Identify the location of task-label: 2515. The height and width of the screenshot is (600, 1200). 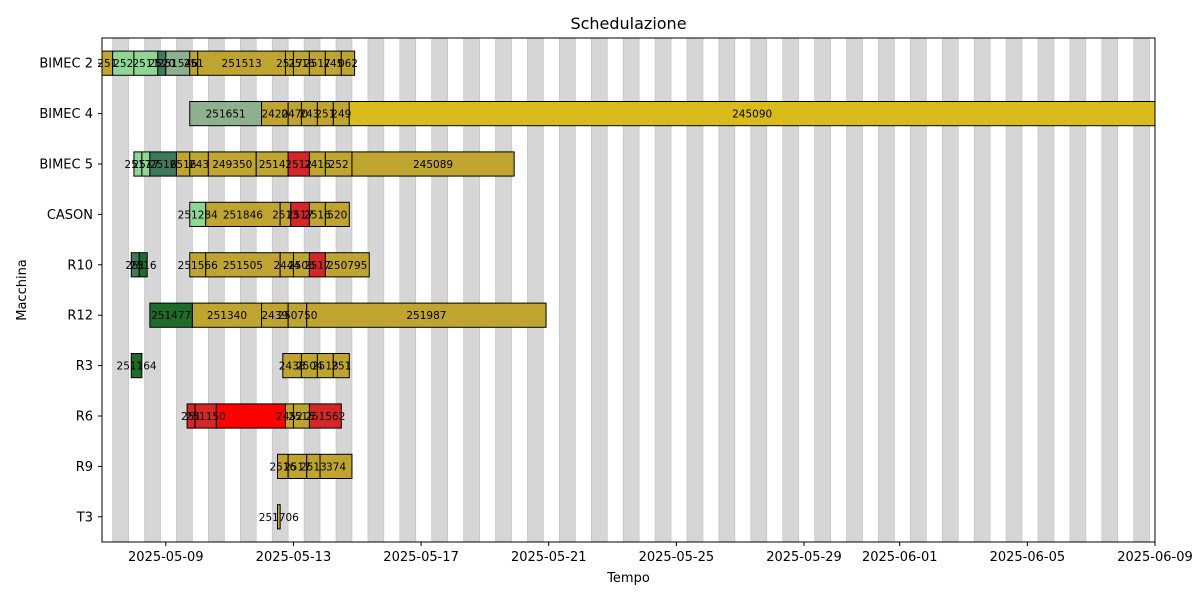
(301, 417).